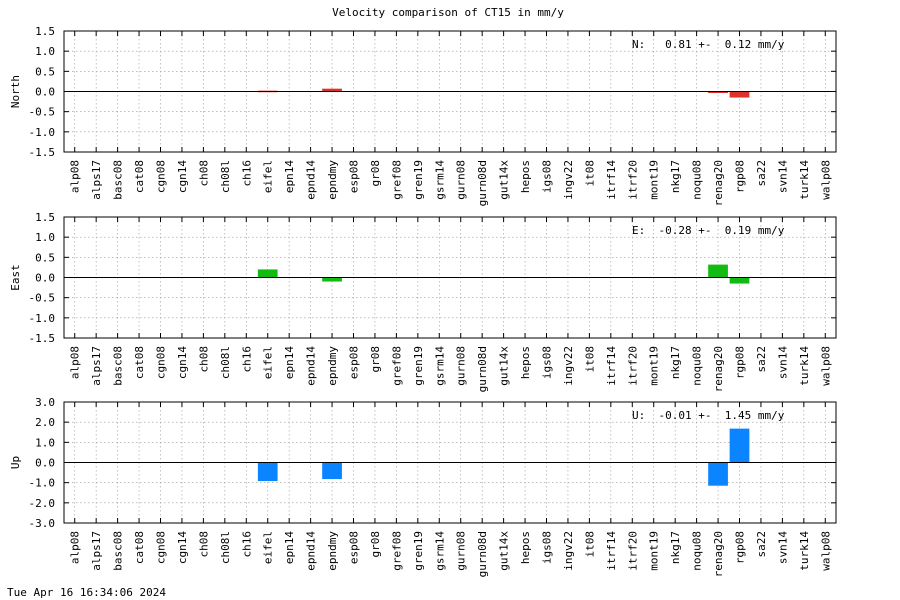 This screenshot has height=600, width=900. What do you see at coordinates (332, 90) in the screenshot?
I see `bar-epndmy` at bounding box center [332, 90].